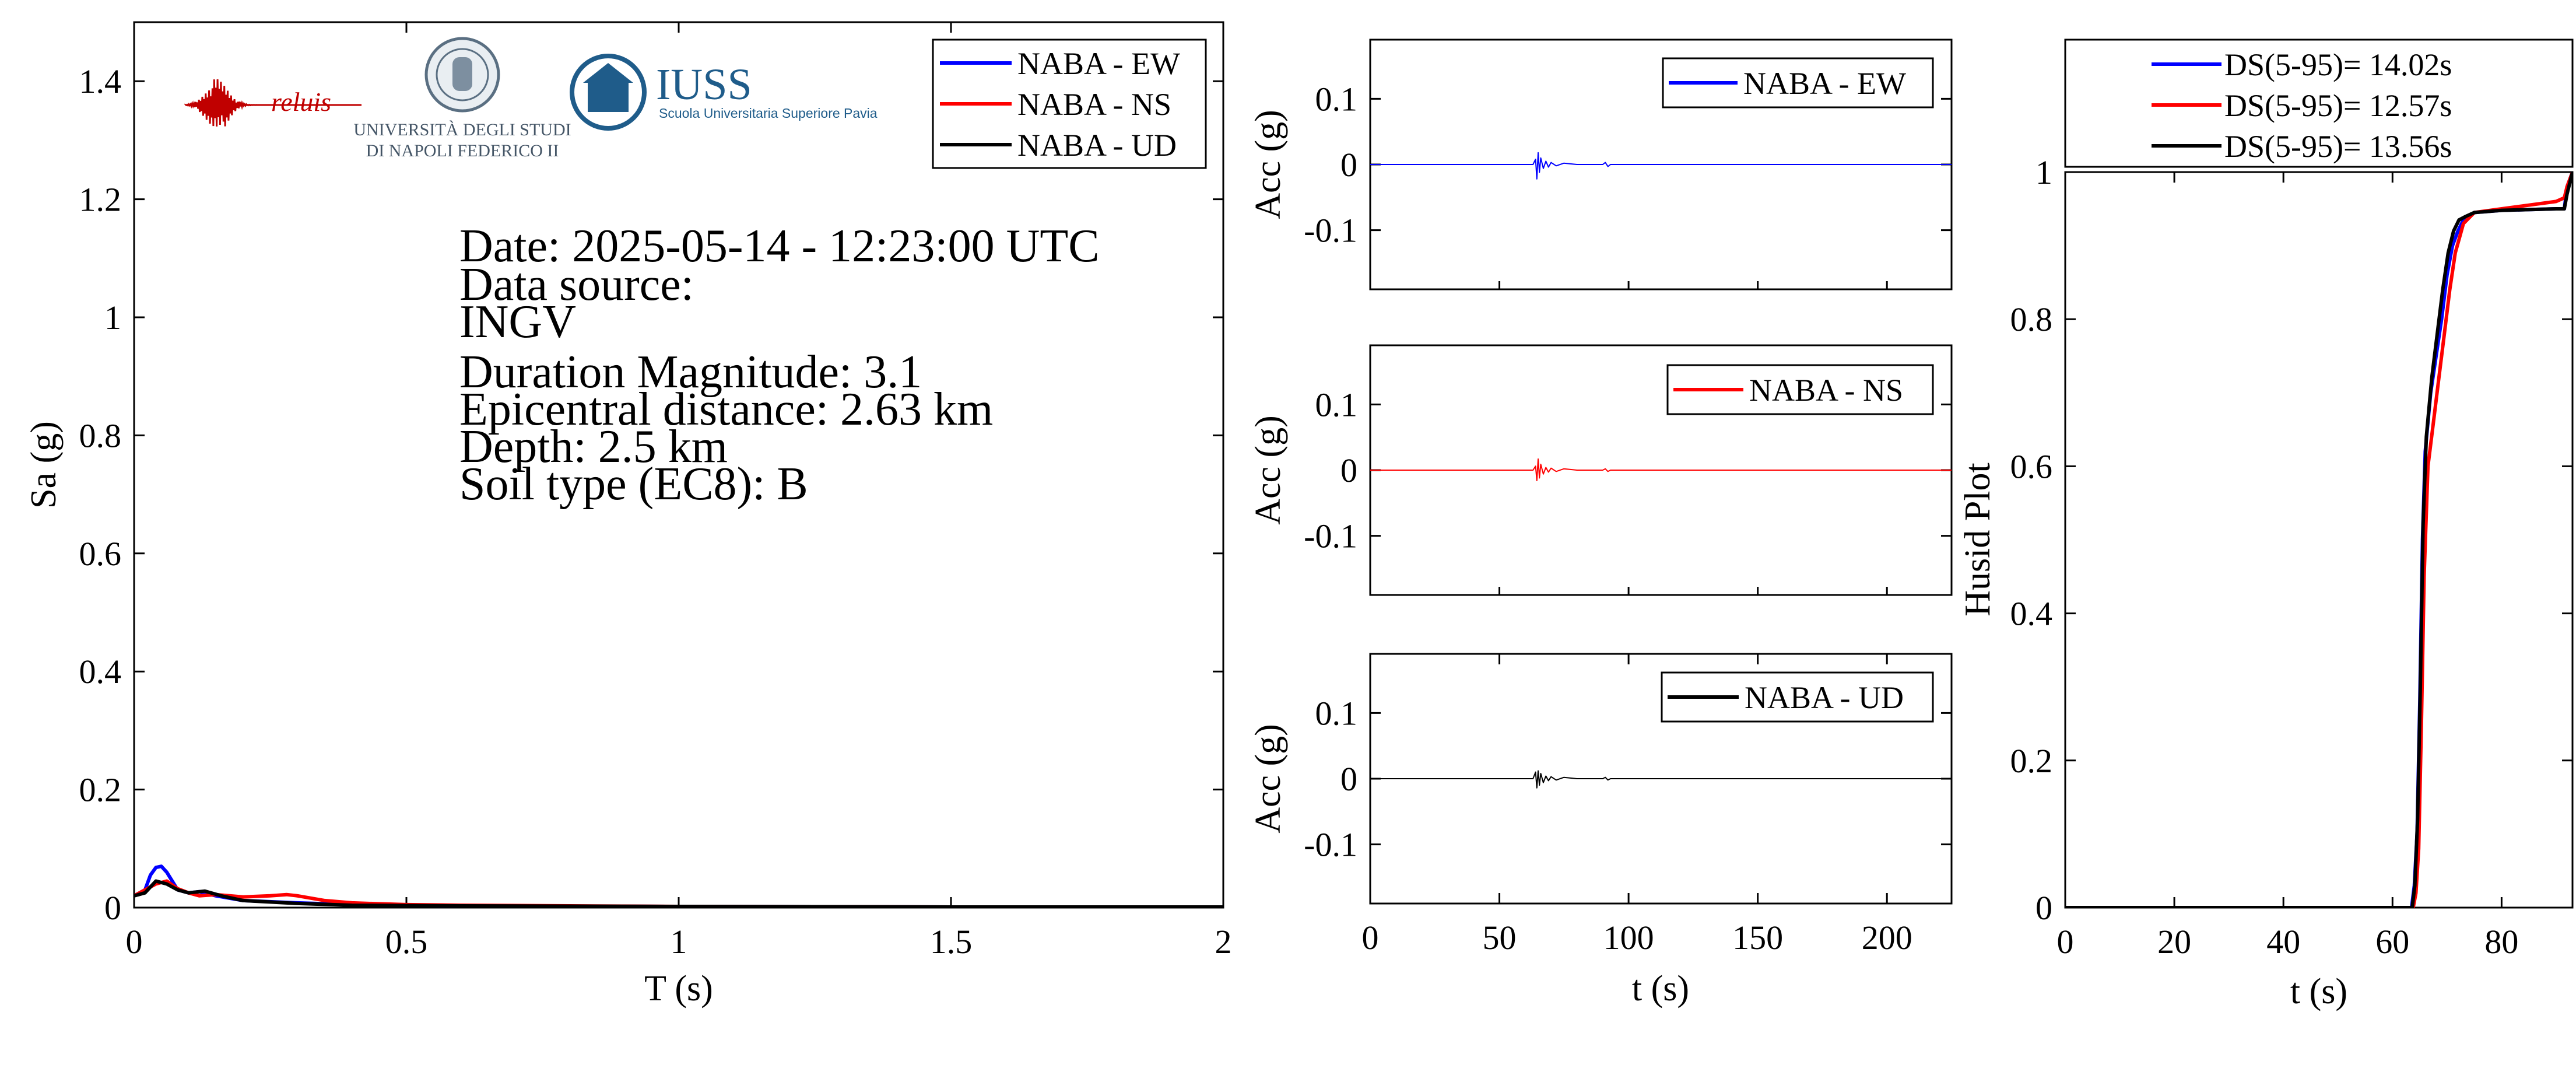 This screenshot has height=1082, width=2576. What do you see at coordinates (1978, 540) in the screenshot?
I see `husid-ylabel: Husid Plot` at bounding box center [1978, 540].